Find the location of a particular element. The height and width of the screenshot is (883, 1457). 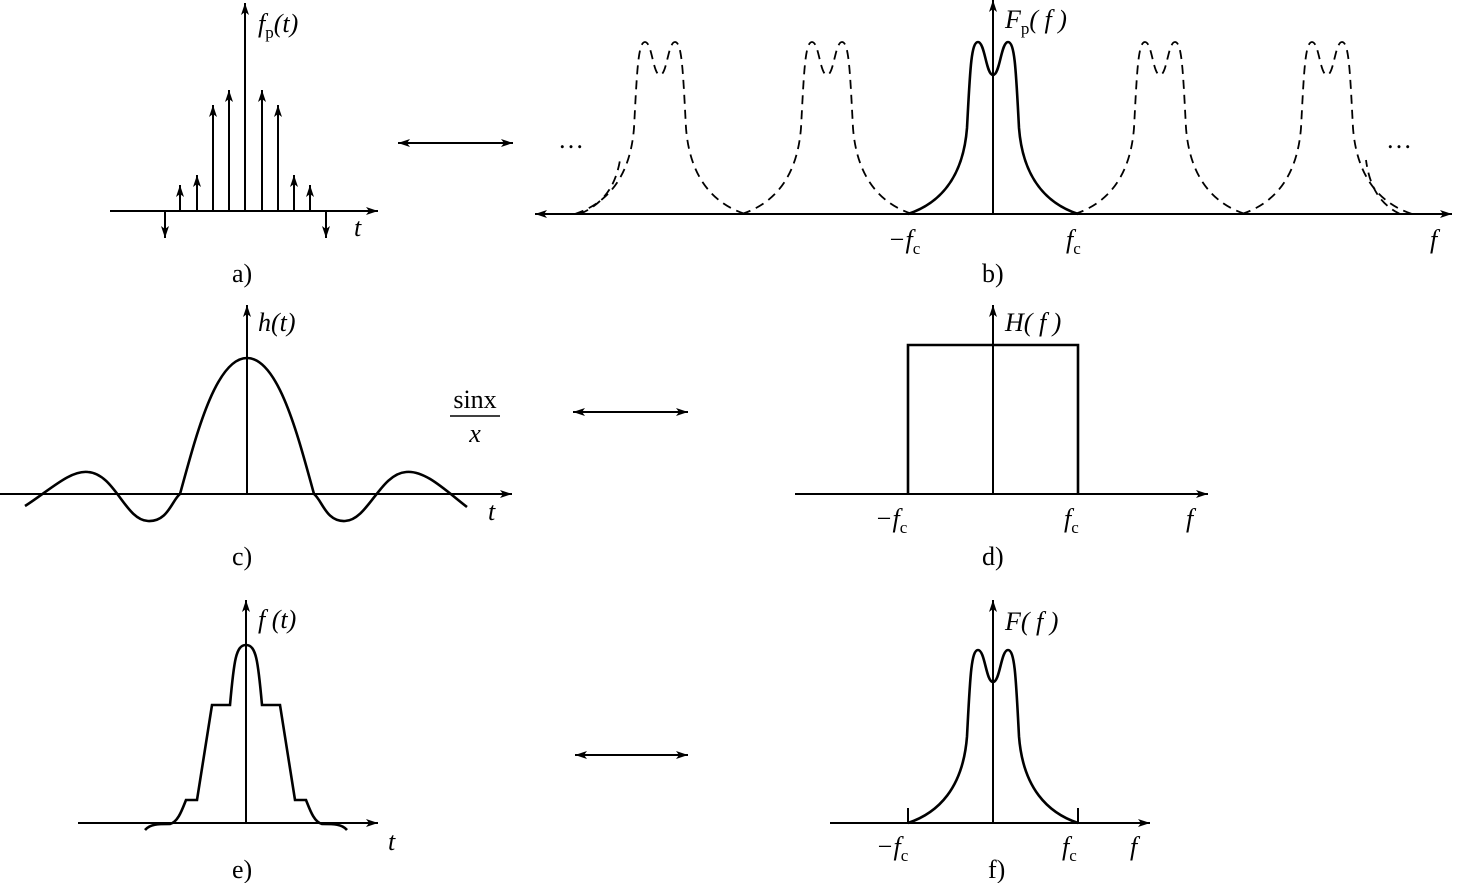

panel-f: −fc fc f F( f ) f) is located at coordinates (990, 741).